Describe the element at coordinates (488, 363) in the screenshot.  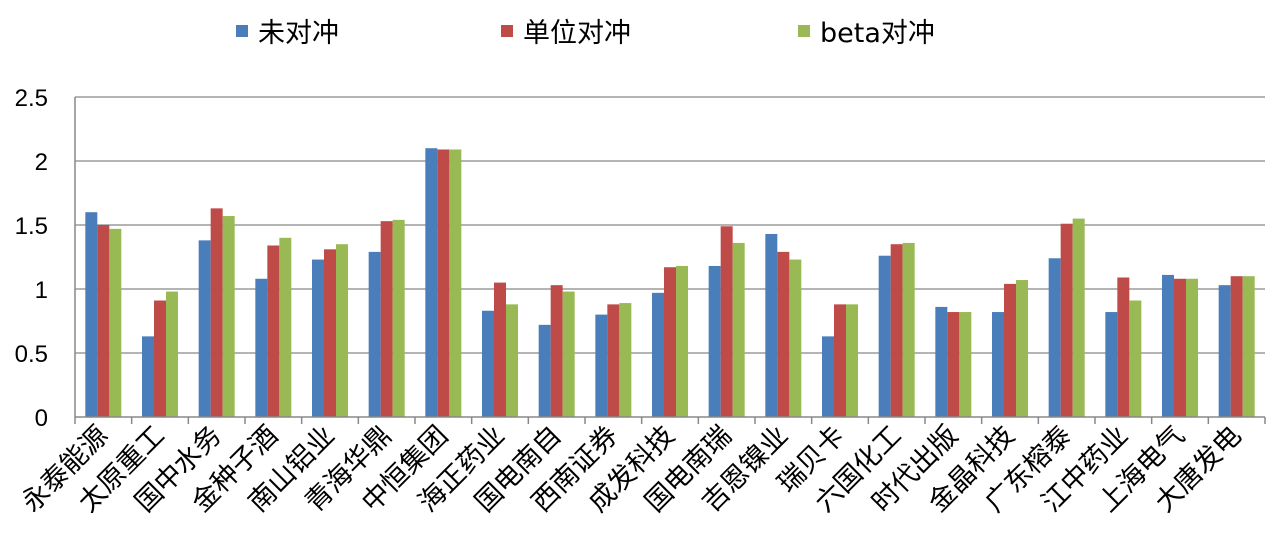
I see `bar-未对冲-海正药业` at that location.